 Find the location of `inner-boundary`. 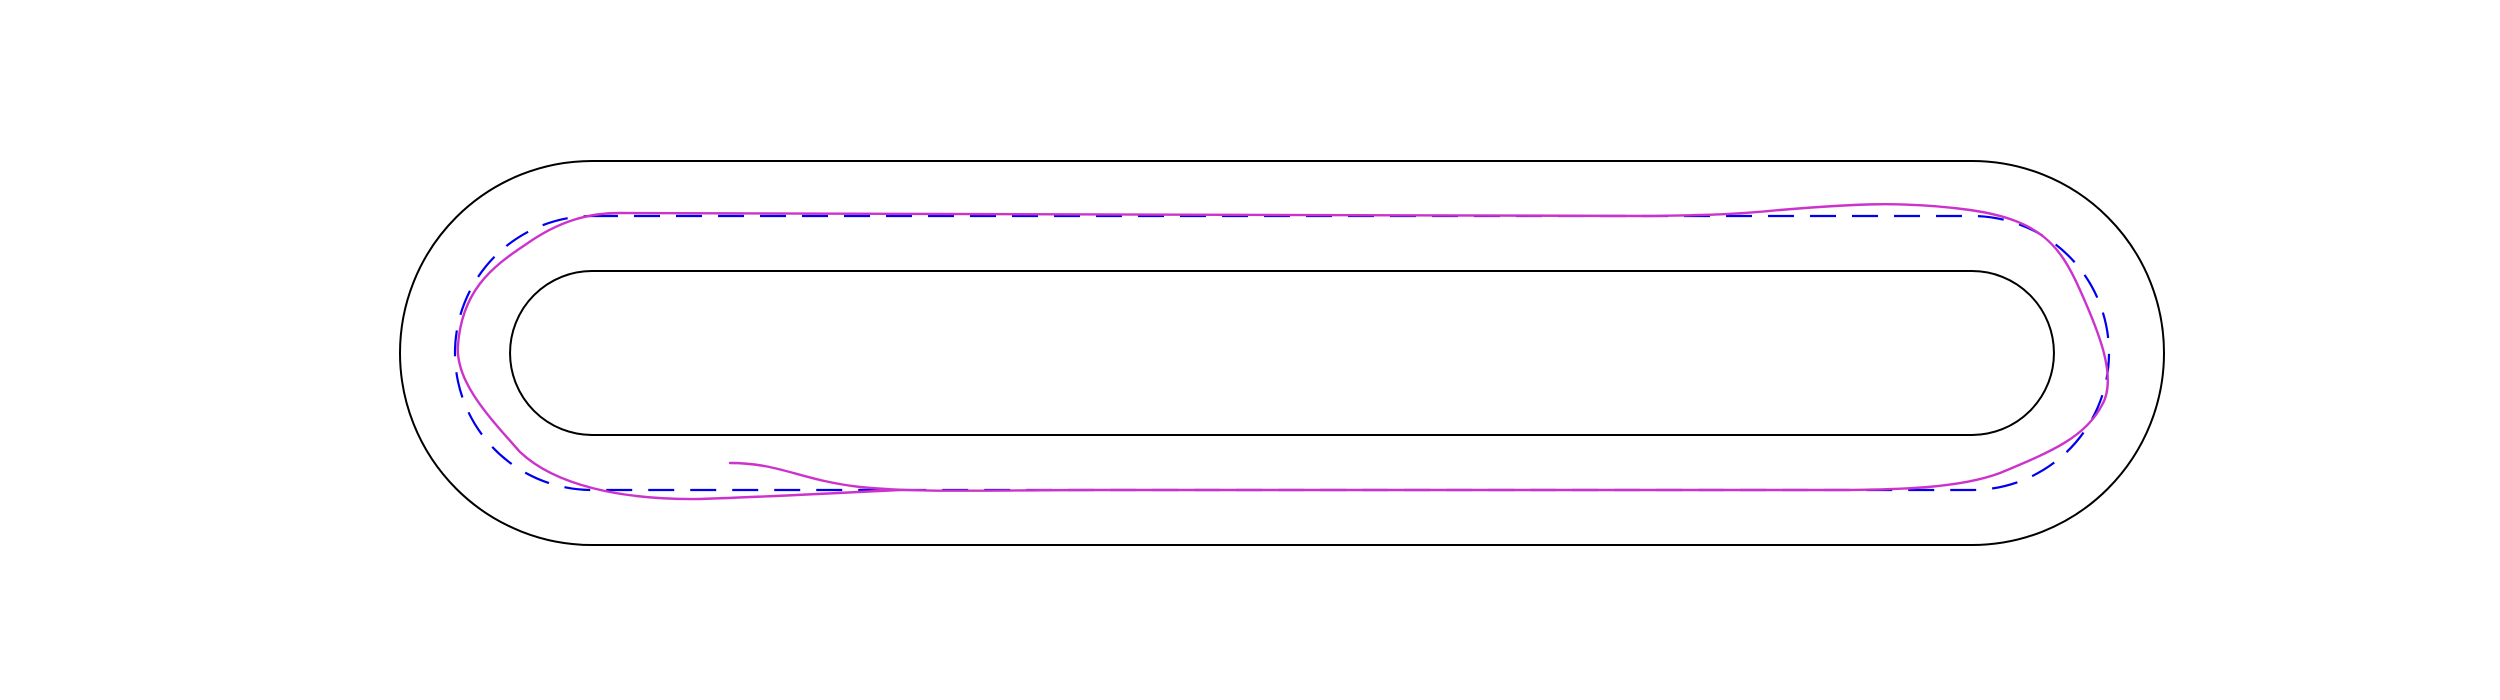

inner-boundary is located at coordinates (1282, 353).